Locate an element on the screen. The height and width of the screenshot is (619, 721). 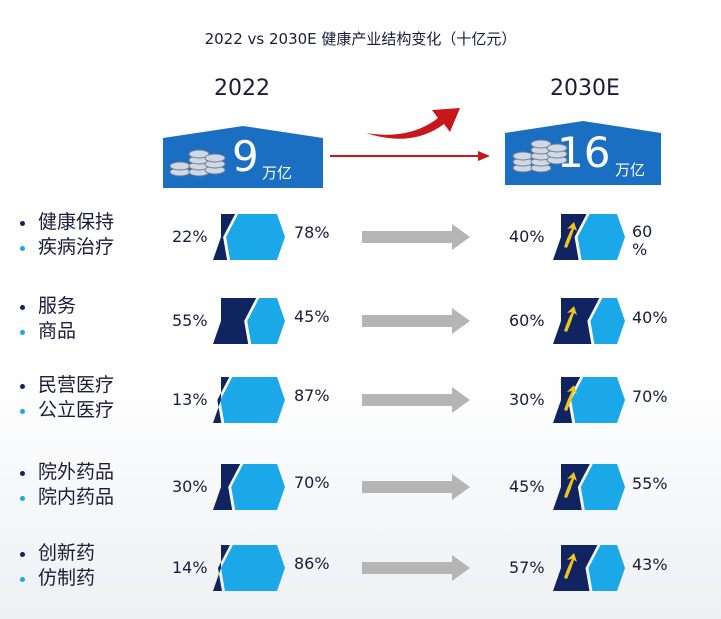
pct-2030e-a-row2: 60% is located at coordinates (527, 320).